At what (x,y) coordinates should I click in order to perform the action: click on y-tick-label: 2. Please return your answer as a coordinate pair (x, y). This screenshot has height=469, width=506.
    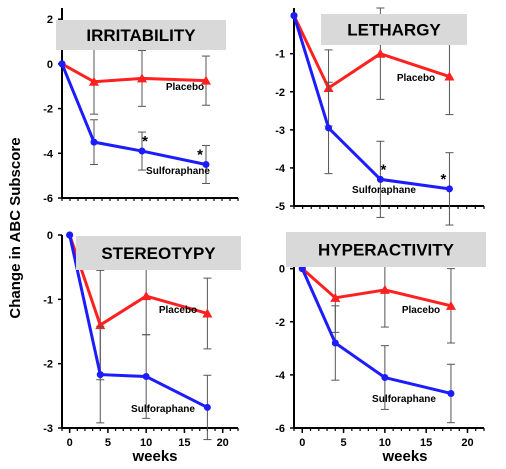
    Looking at the image, I should click on (50, 20).